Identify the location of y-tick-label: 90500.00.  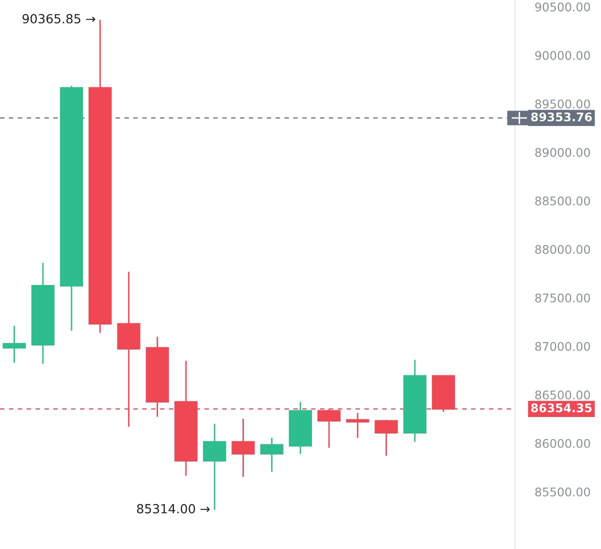
(562, 7).